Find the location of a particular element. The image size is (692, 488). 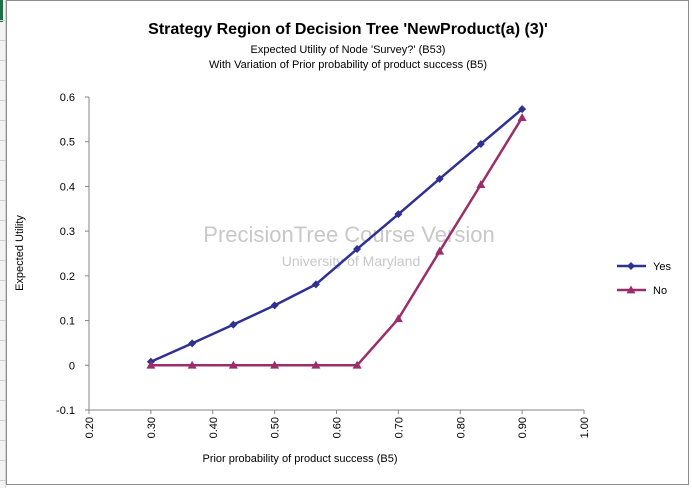

chart-subtitle-1: Expected Utility of Node 'Survey?' (B53) is located at coordinates (348, 50).